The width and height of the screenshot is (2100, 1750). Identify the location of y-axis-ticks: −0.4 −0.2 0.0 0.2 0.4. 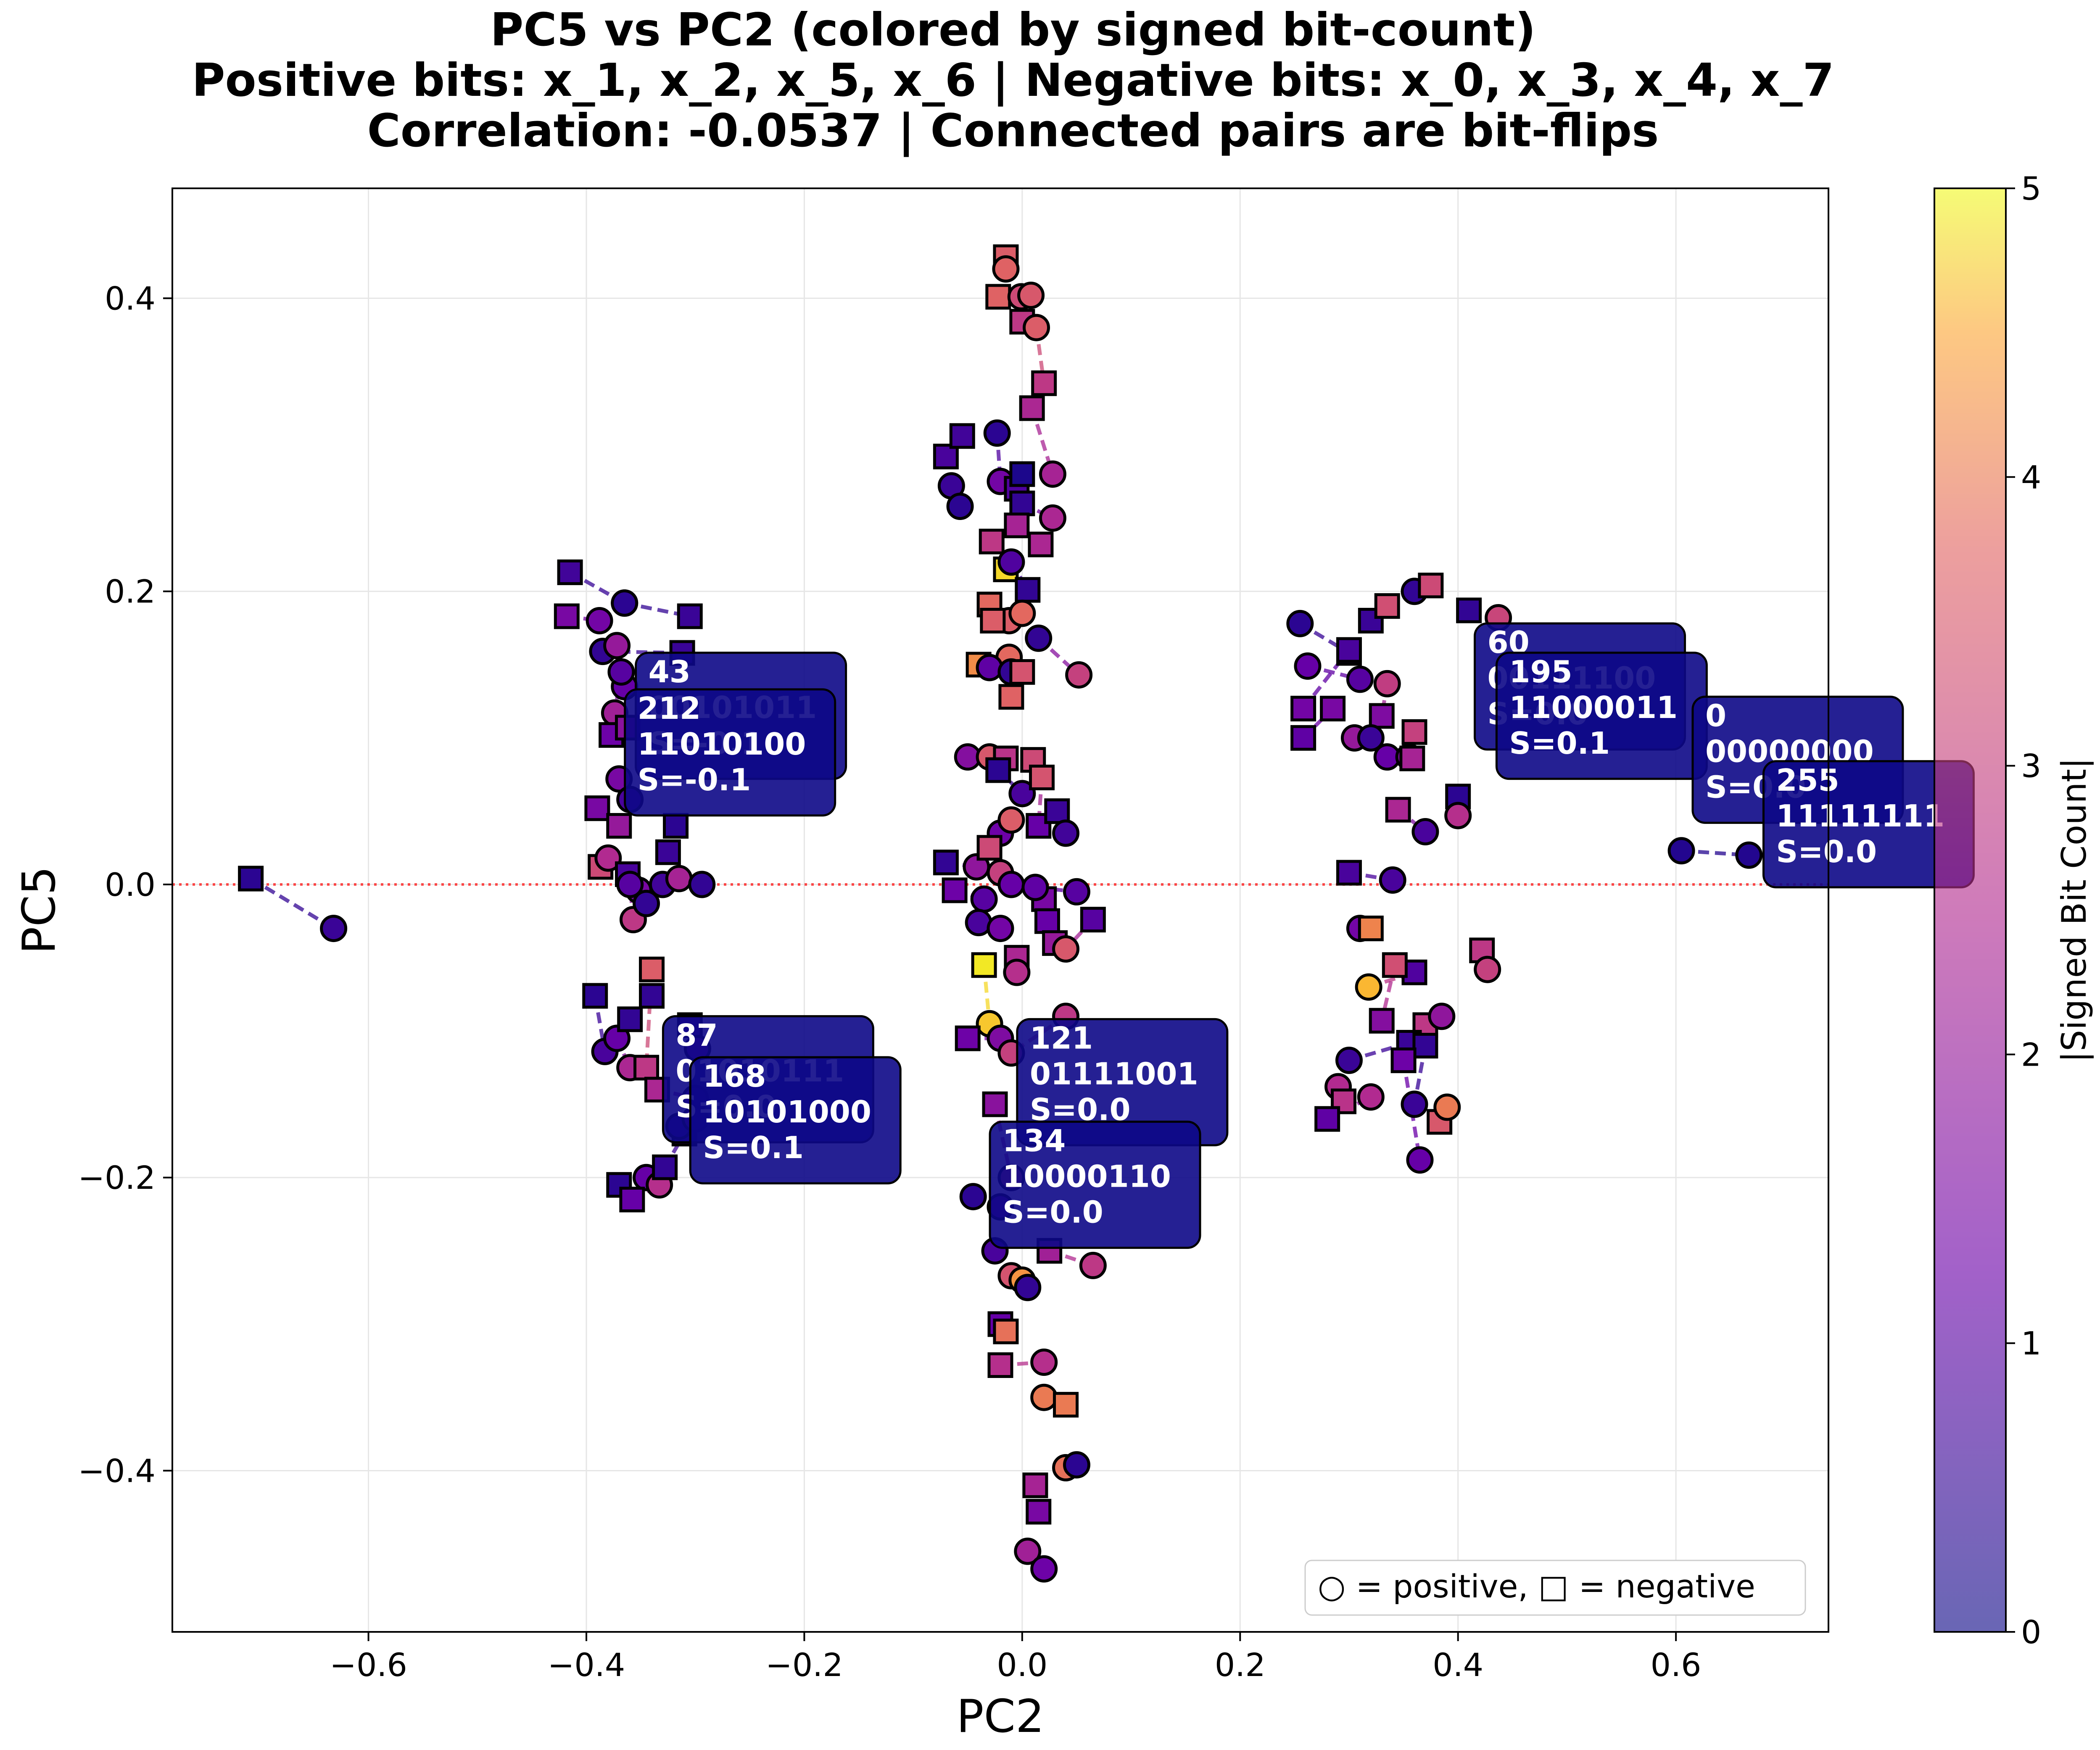
(125, 885).